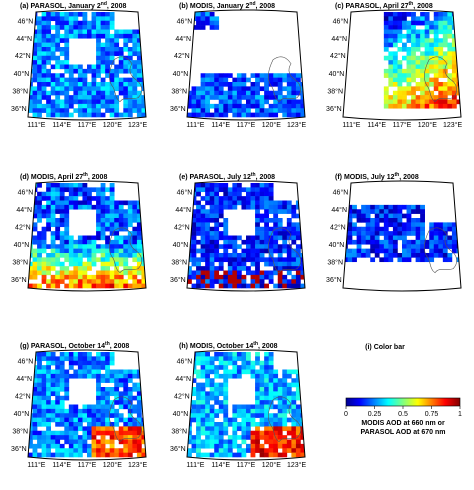 This screenshot has width=474, height=490. Describe the element at coordinates (296, 125) in the screenshot. I see `lon-tick-label: 123°E` at that location.